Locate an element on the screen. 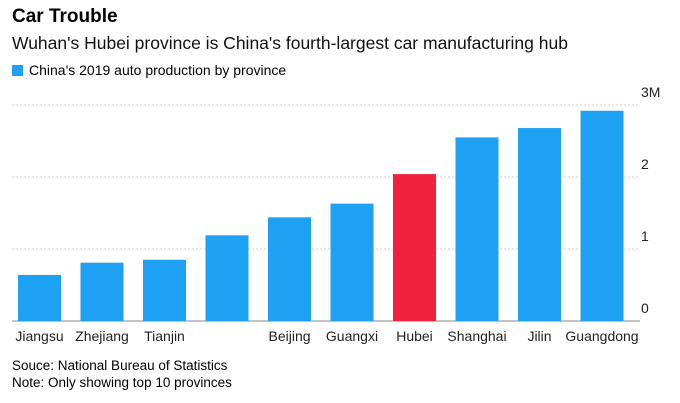 This screenshot has height=403, width=680. category-label: Jilin is located at coordinates (539, 336).